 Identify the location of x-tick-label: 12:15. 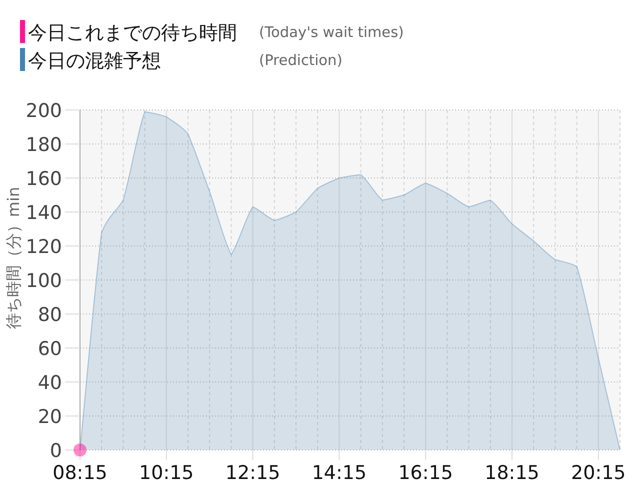
(252, 473).